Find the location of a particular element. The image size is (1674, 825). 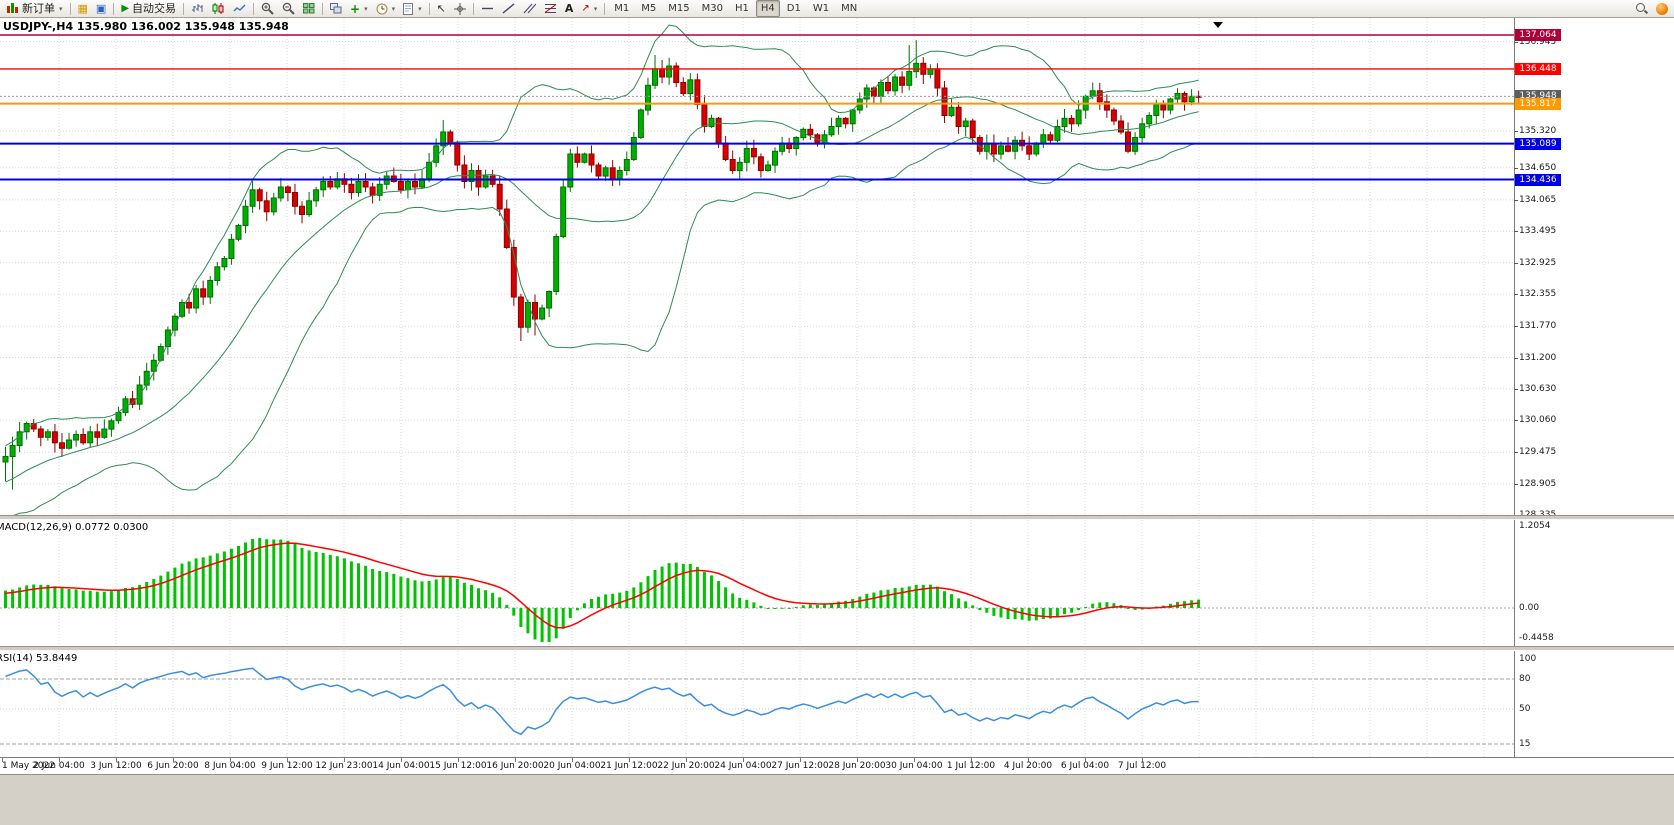

candles-icon is located at coordinates (218, 8).